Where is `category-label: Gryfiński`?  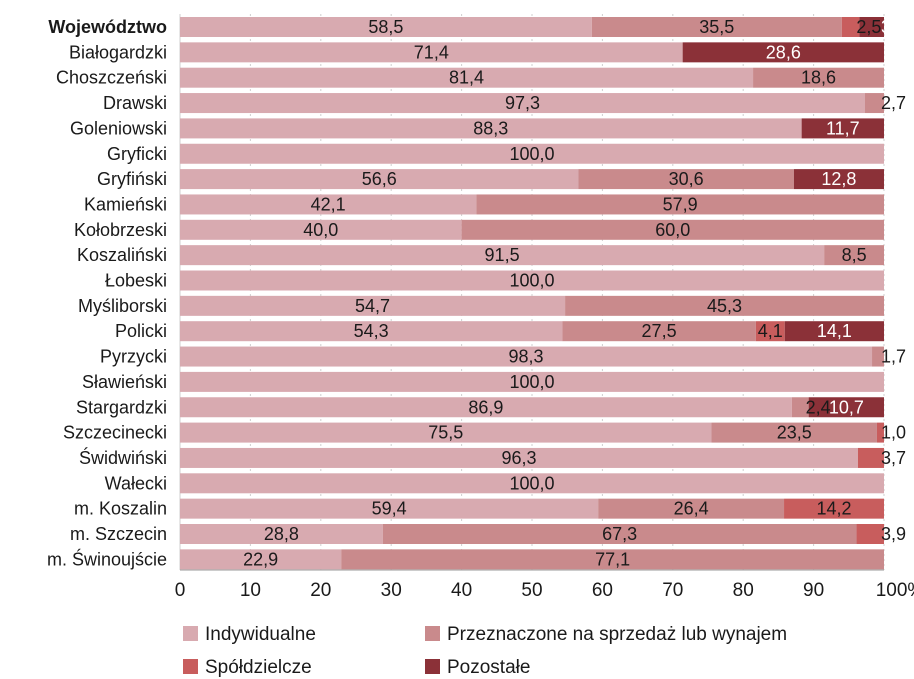 category-label: Gryfiński is located at coordinates (132, 179).